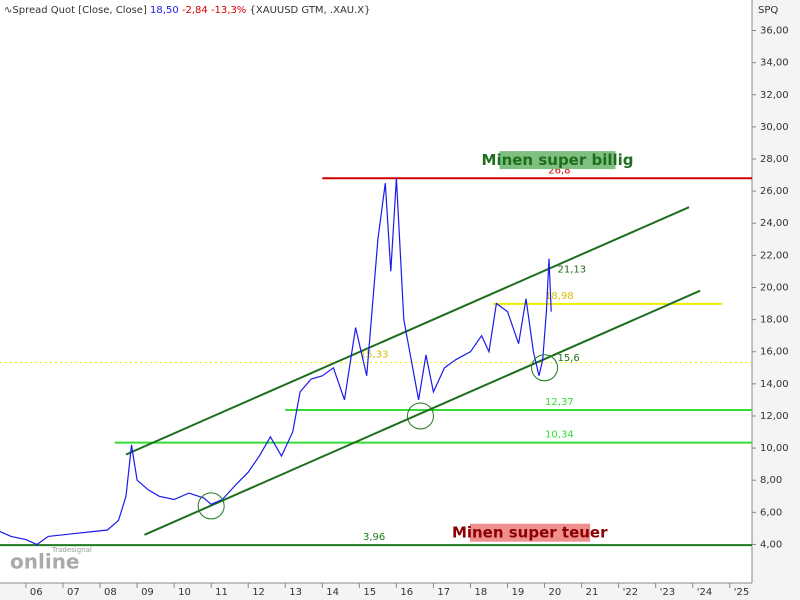 The image size is (800, 600). Describe the element at coordinates (369, 592) in the screenshot. I see `x-tick-label: 15` at that location.